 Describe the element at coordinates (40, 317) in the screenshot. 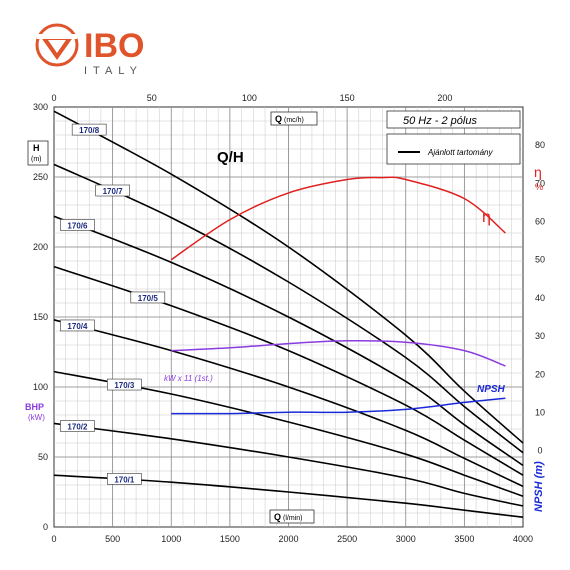

I see `y-left-tick-label: 150` at that location.